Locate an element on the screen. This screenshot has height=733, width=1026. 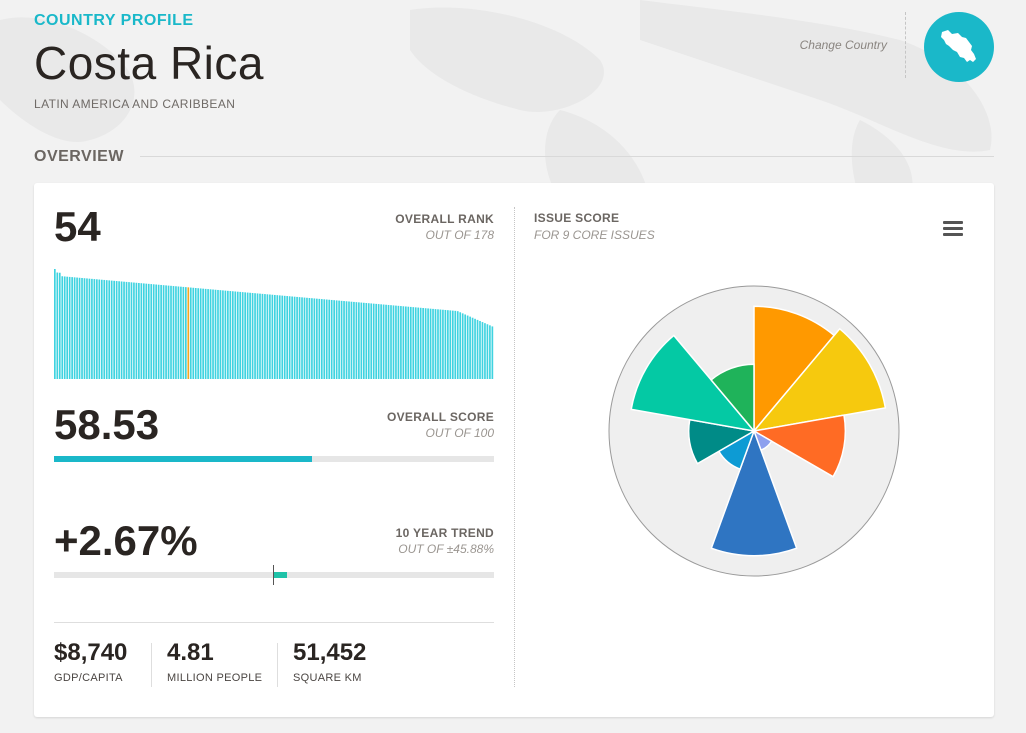
score-label: OVERALL SCORE is located at coordinates (440, 417).